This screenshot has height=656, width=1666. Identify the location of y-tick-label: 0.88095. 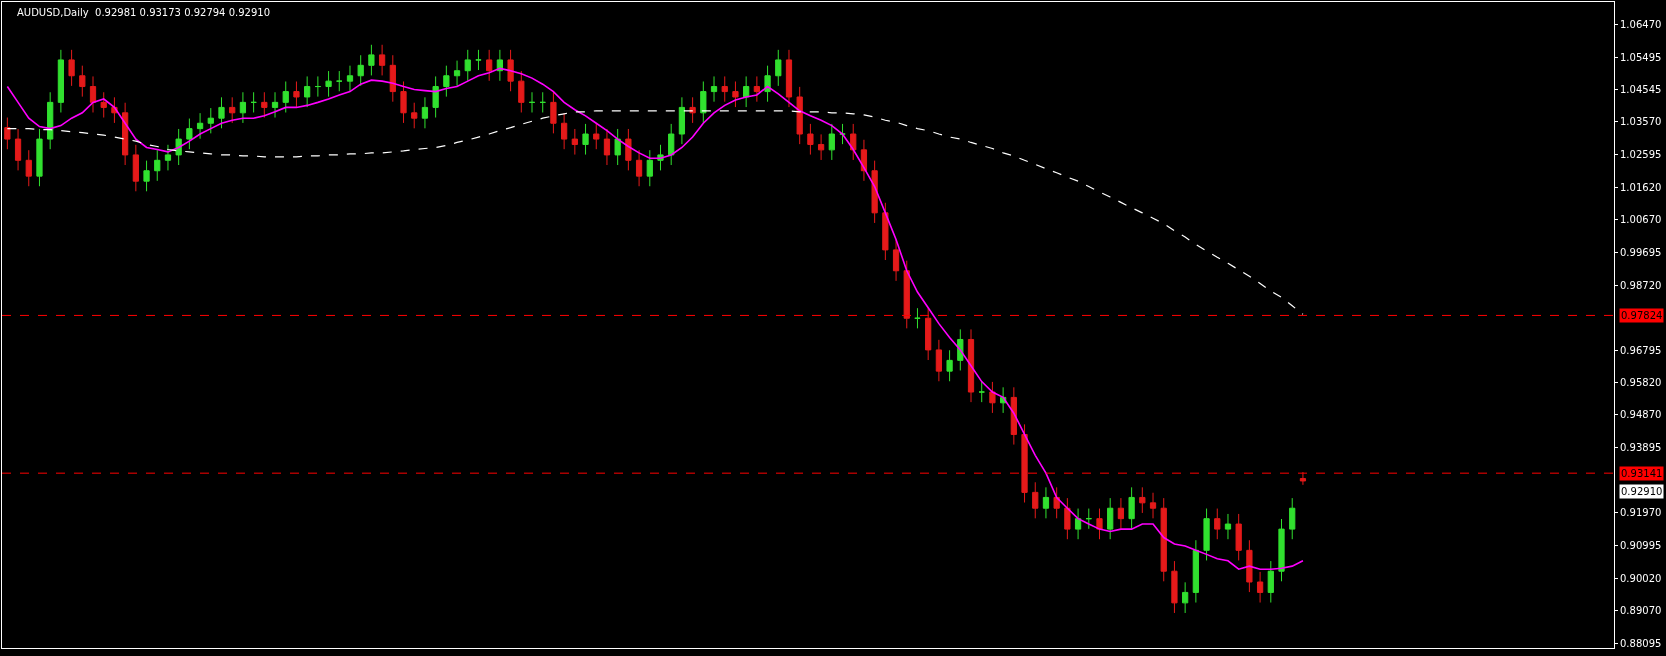
(1641, 643).